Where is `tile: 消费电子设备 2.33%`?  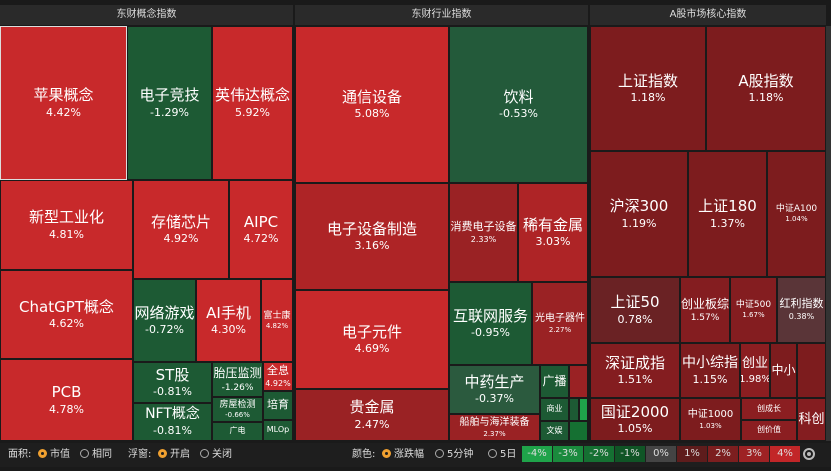
tile: 消费电子设备 2.33% is located at coordinates (483, 232).